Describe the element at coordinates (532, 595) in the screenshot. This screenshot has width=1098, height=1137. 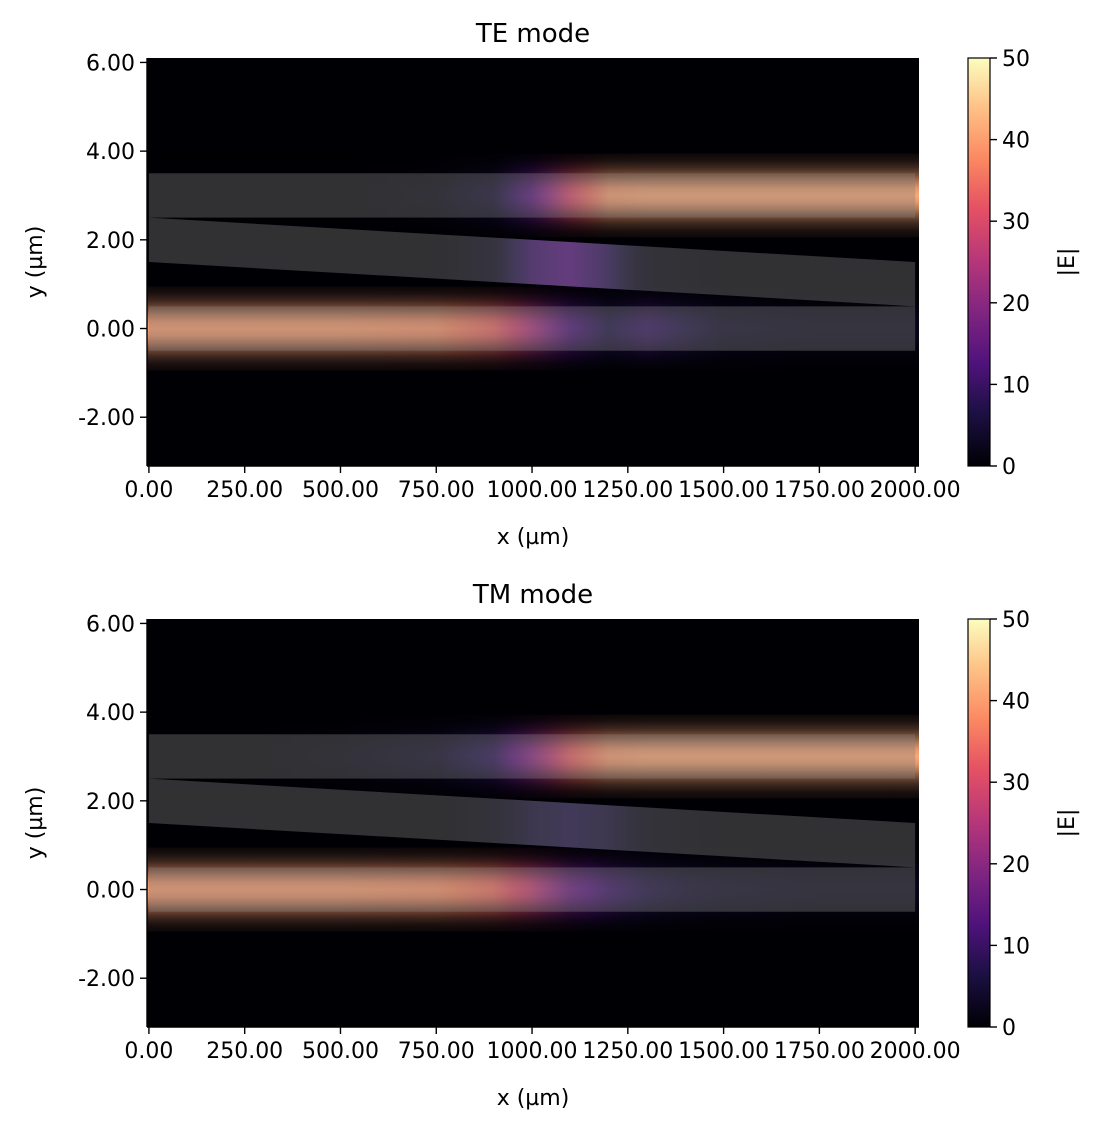
I see `tm-chart-title: TM mode` at that location.